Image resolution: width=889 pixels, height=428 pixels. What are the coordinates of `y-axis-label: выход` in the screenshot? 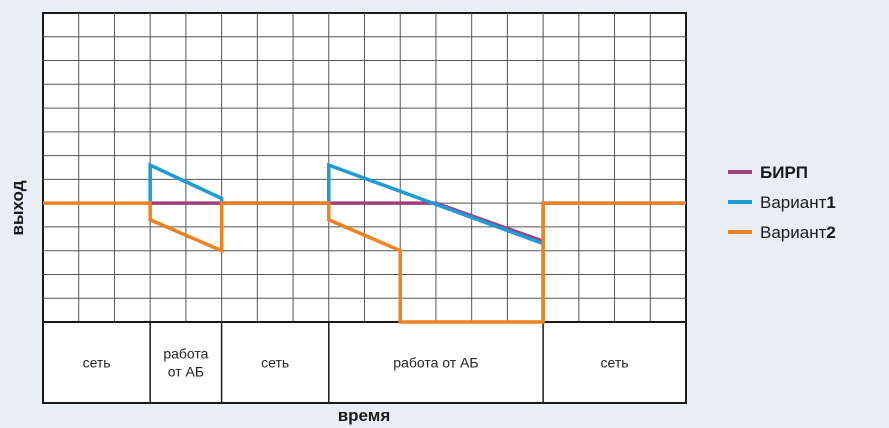 It's located at (17, 207).